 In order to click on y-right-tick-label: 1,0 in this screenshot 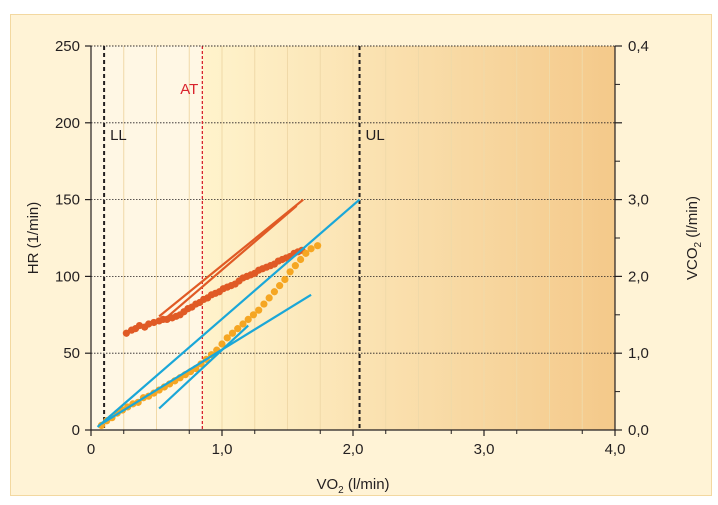, I will do `click(638, 353)`.